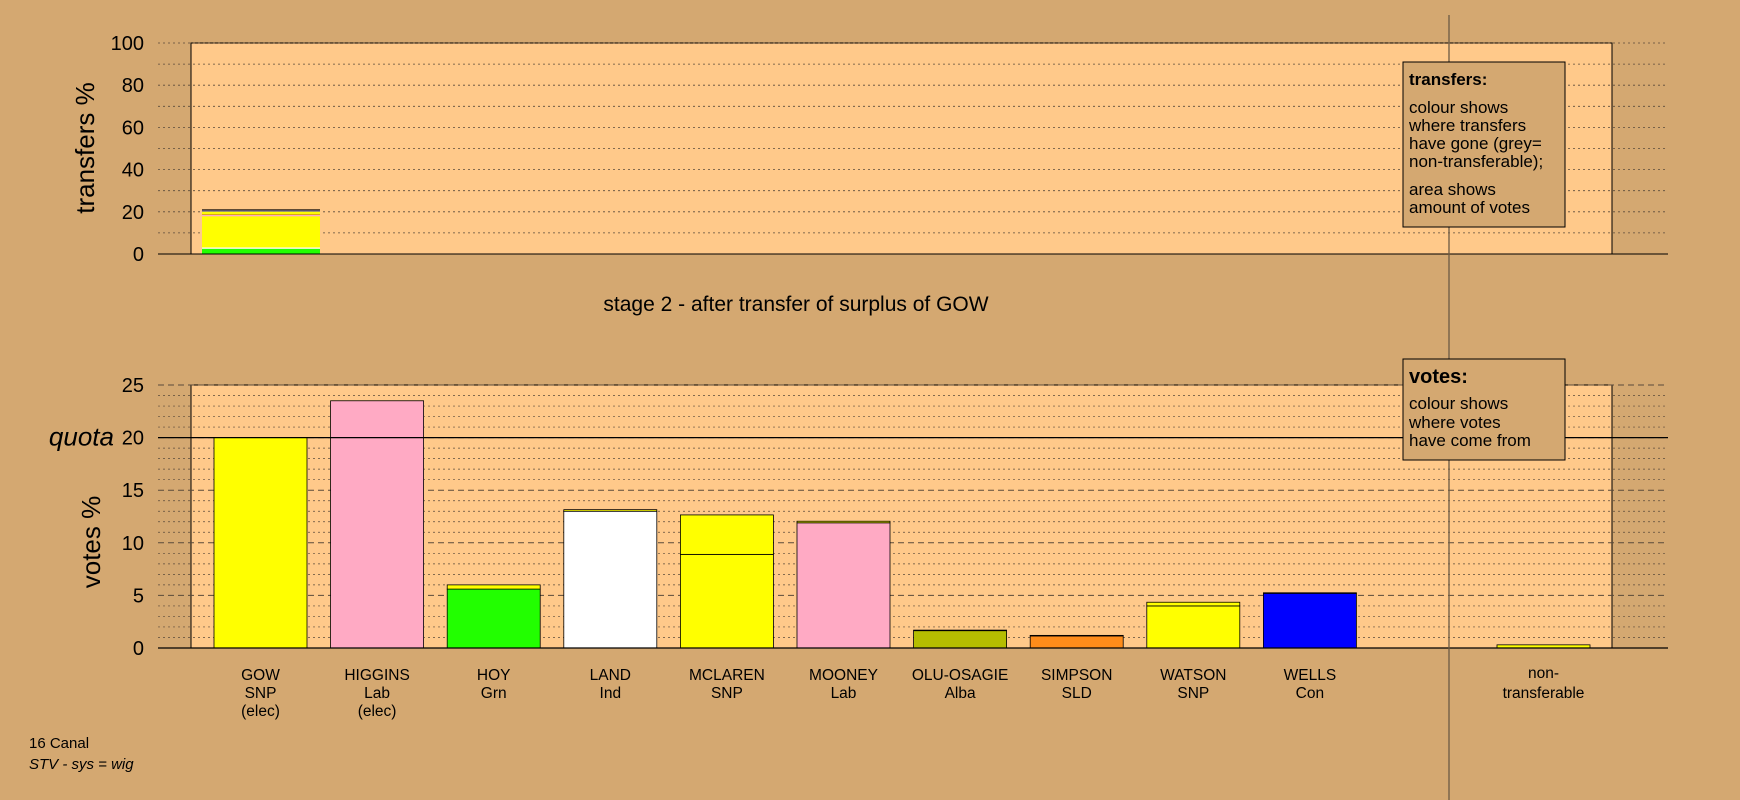 The image size is (1740, 800). Describe the element at coordinates (133, 86) in the screenshot. I see `y-tick-label: 80` at that location.